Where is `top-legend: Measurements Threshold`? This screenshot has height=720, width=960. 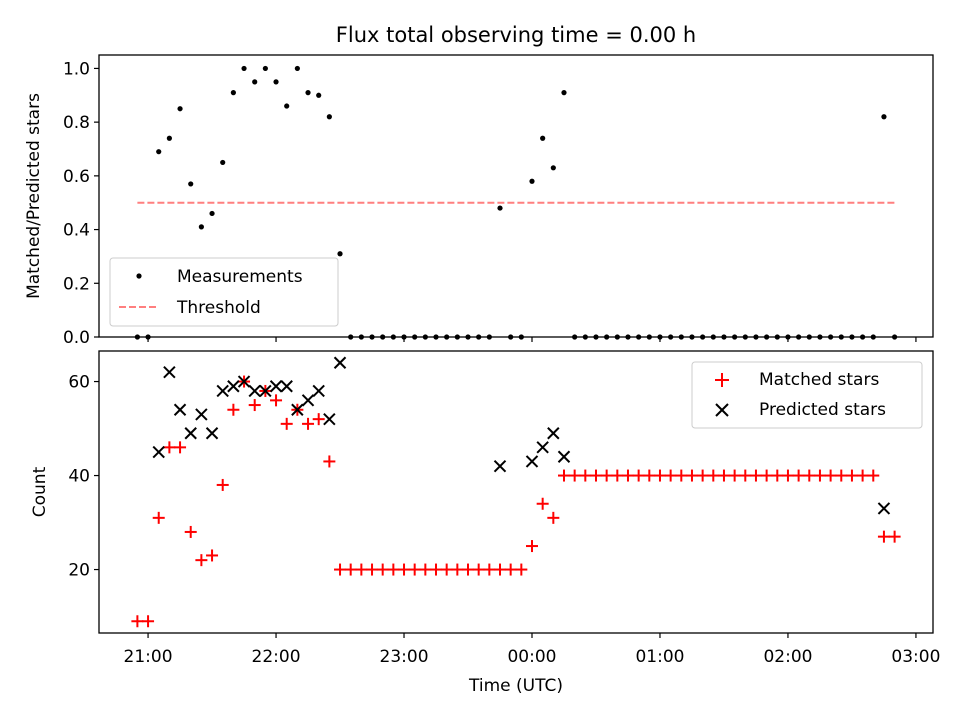 top-legend: Measurements Threshold is located at coordinates (224, 292).